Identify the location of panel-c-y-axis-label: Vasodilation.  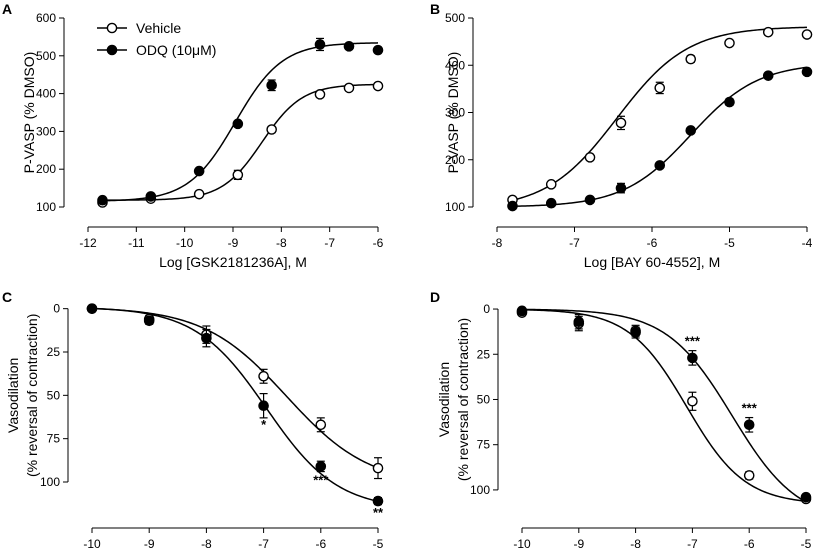
(13, 395).